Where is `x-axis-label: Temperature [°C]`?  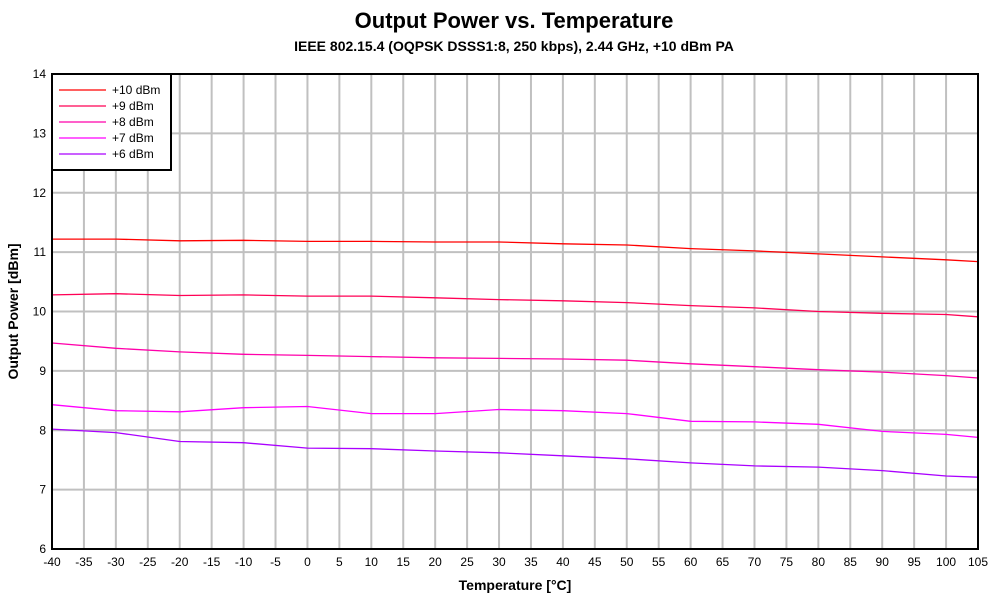 x-axis-label: Temperature [°C] is located at coordinates (515, 585).